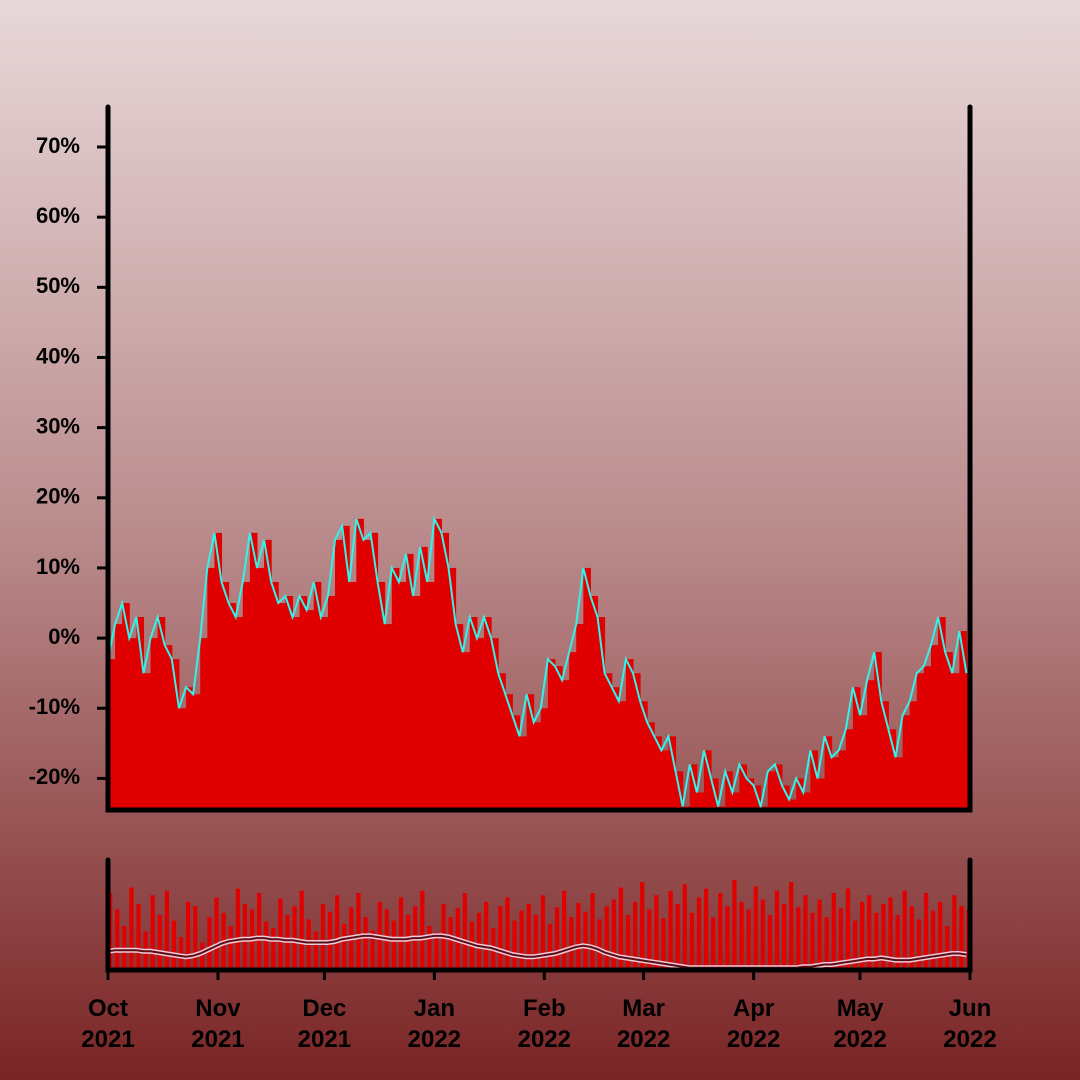  I want to click on x-tick-label: Nov 2021, so click(218, 1024).